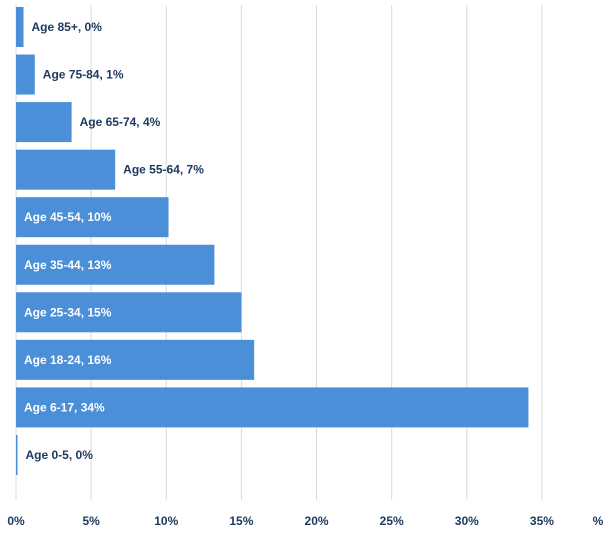 The image size is (612, 533). Describe the element at coordinates (68, 312) in the screenshot. I see `bar-data-label: Age 25-34, 15%` at that location.